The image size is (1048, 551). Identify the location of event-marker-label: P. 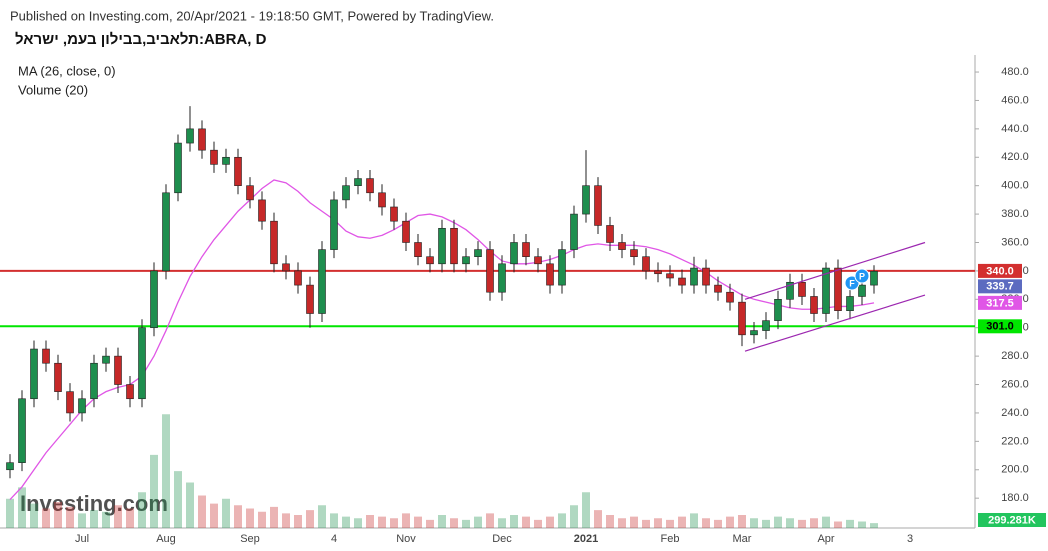
(862, 276).